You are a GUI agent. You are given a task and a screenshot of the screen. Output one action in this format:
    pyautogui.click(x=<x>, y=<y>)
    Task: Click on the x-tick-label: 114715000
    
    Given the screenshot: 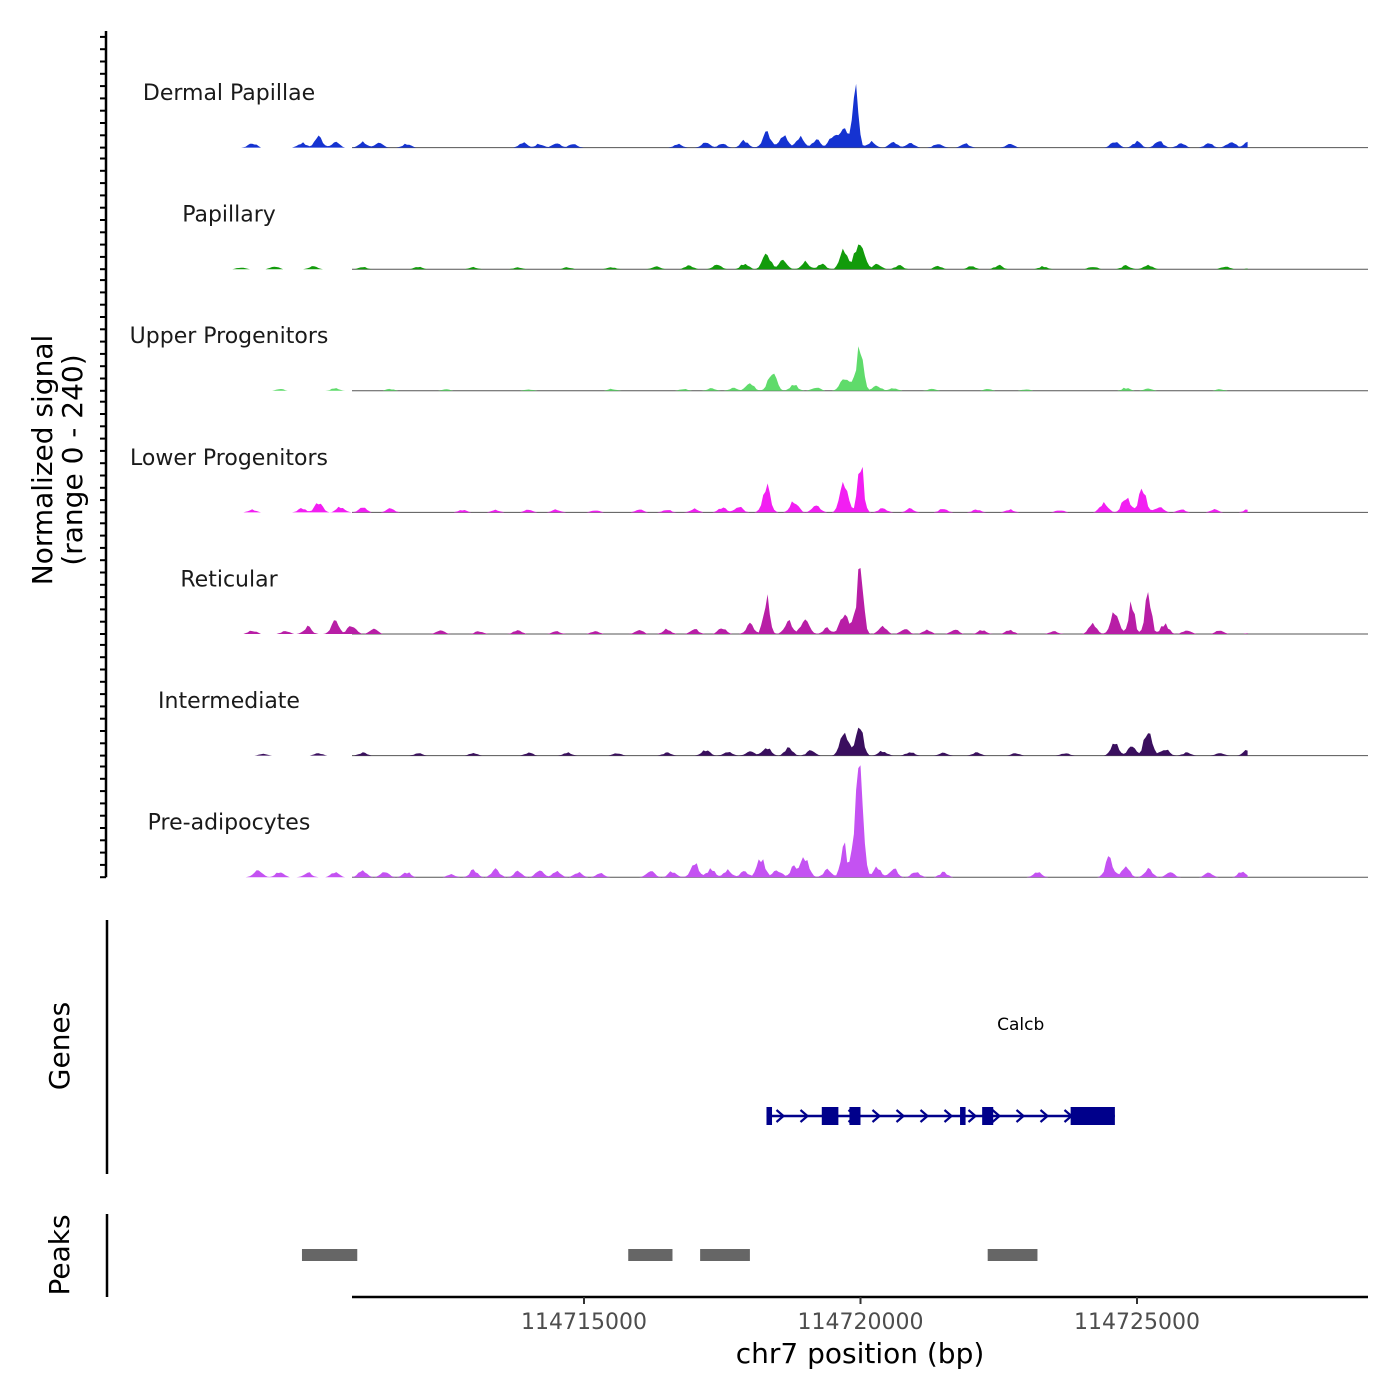 What is the action you would take?
    pyautogui.click(x=584, y=1322)
    